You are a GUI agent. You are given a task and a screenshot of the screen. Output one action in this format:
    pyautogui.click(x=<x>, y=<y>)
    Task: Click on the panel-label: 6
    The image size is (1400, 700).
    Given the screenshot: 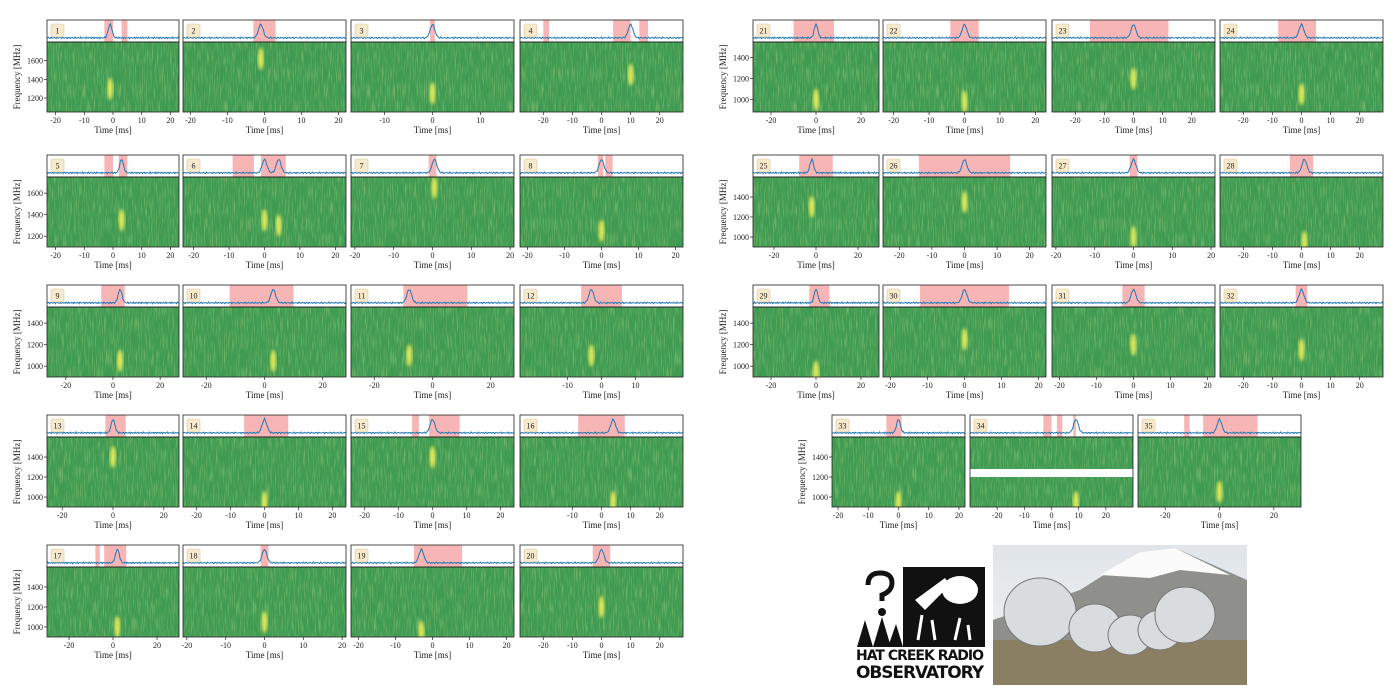 What is the action you would take?
    pyautogui.click(x=194, y=166)
    